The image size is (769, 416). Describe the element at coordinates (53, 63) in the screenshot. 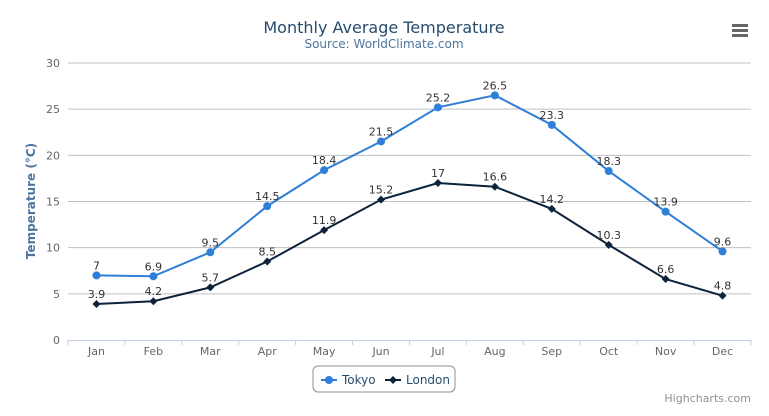

I see `y-tick-label: 30` at that location.